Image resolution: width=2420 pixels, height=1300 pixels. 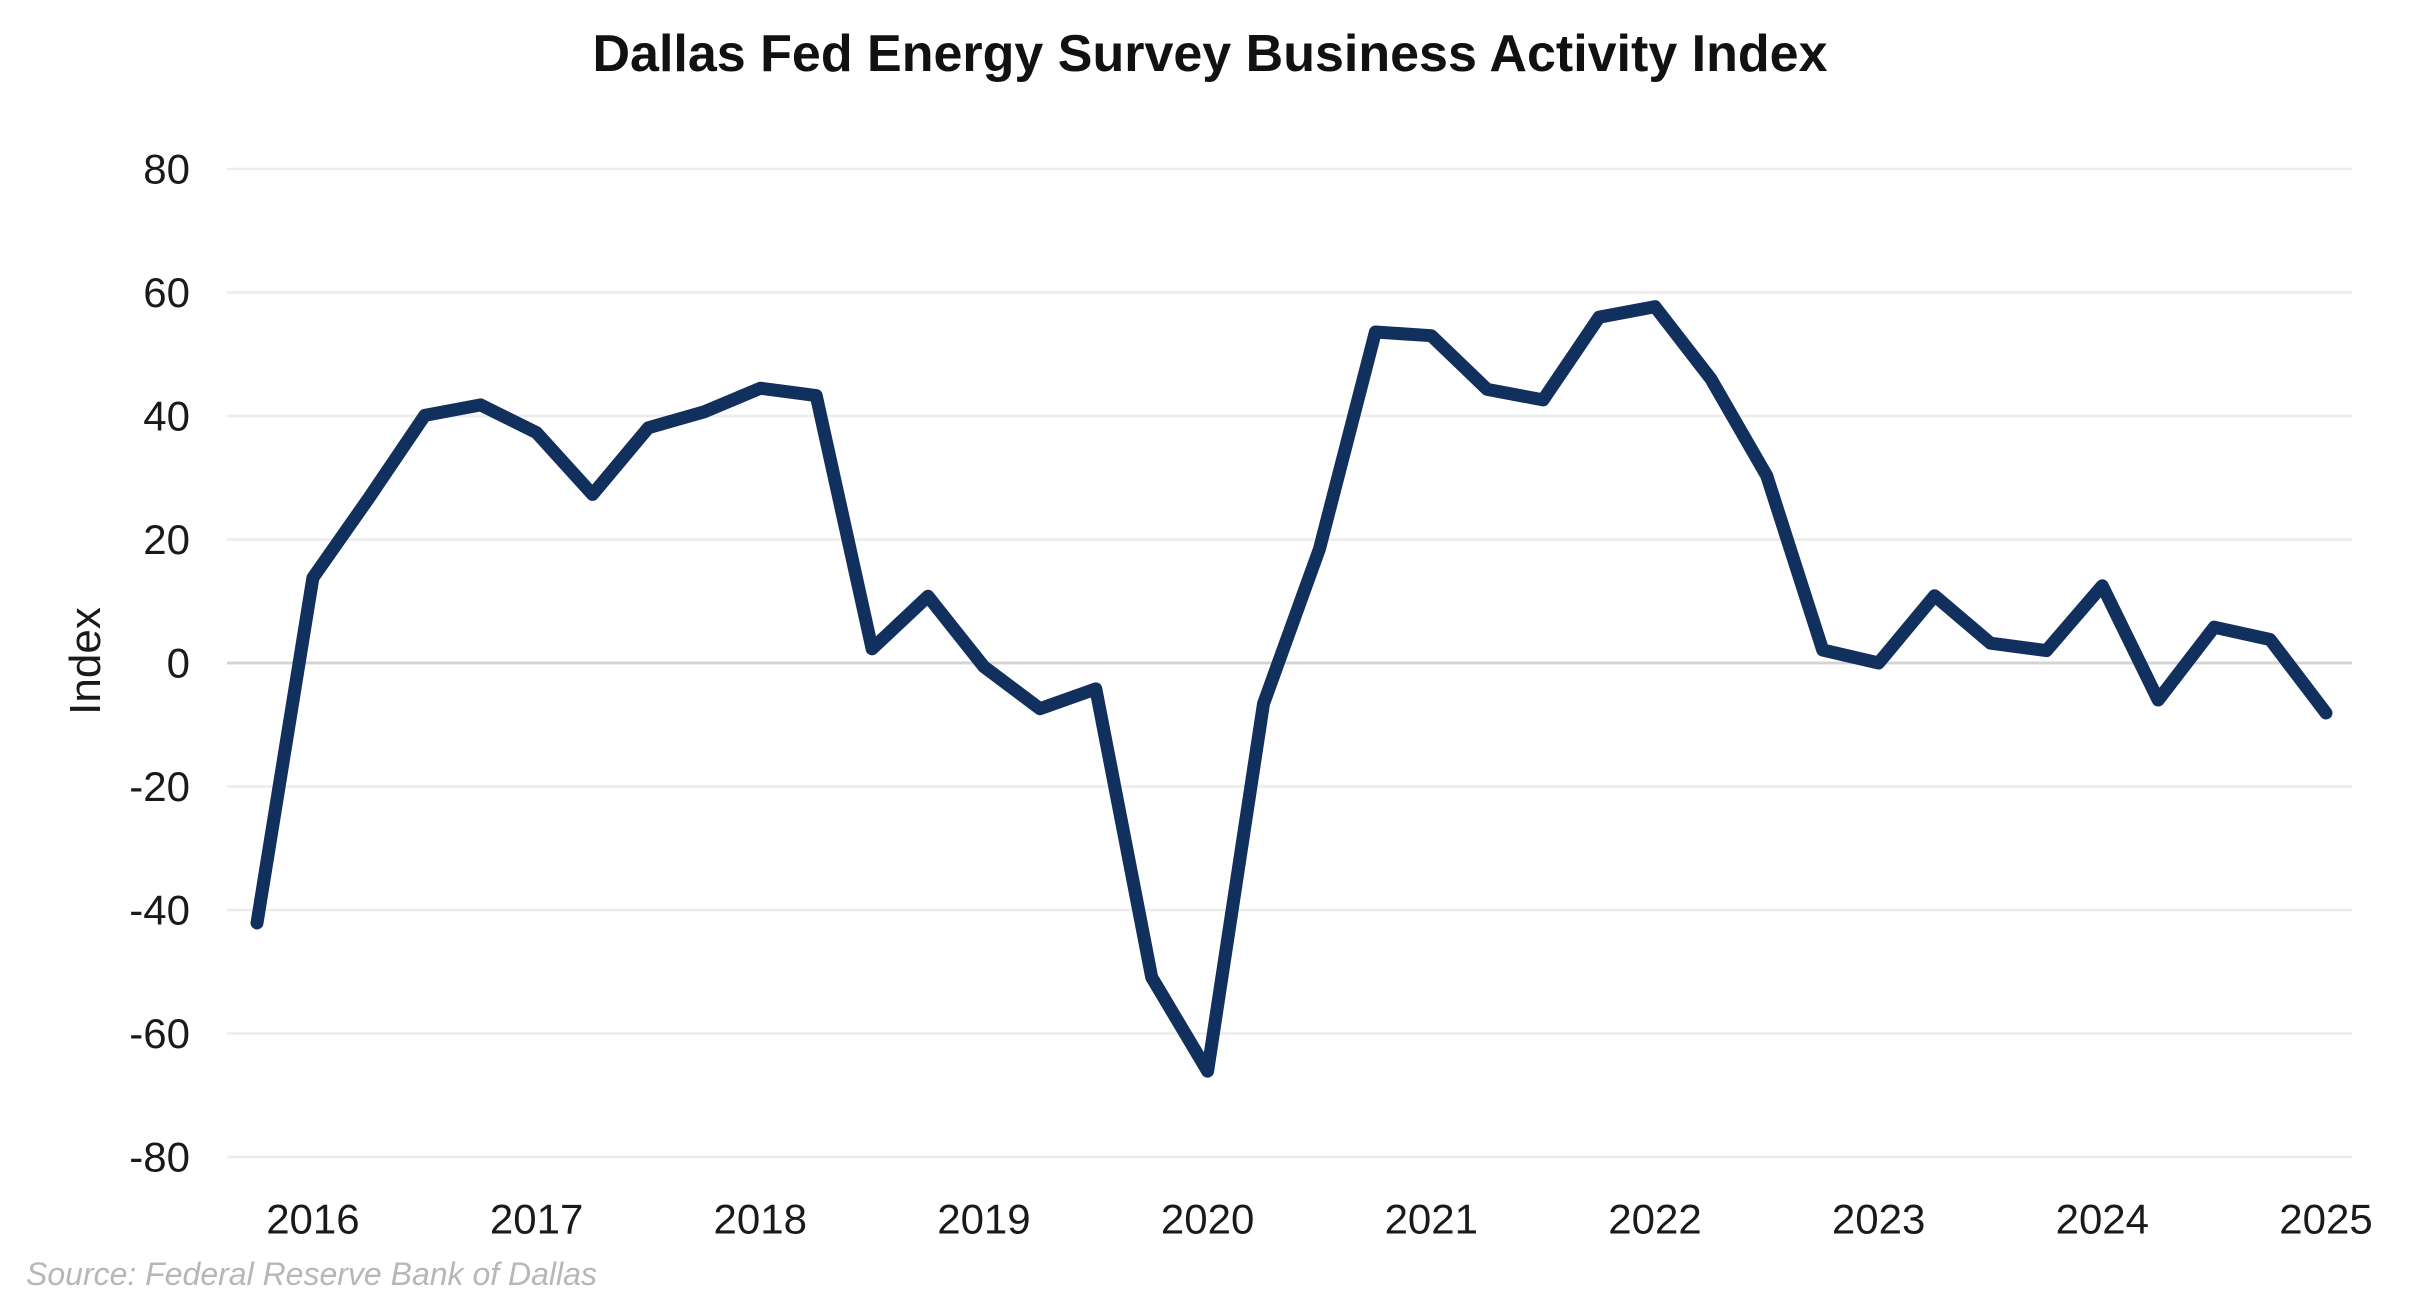 What do you see at coordinates (983, 1219) in the screenshot?
I see `x-tick-label-2019: 2019` at bounding box center [983, 1219].